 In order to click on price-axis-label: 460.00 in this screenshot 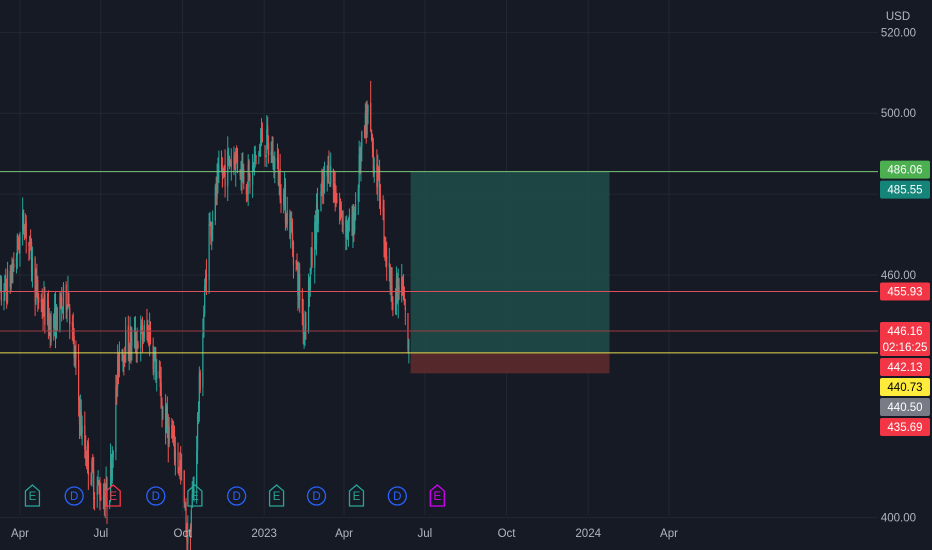, I will do `click(898, 276)`.